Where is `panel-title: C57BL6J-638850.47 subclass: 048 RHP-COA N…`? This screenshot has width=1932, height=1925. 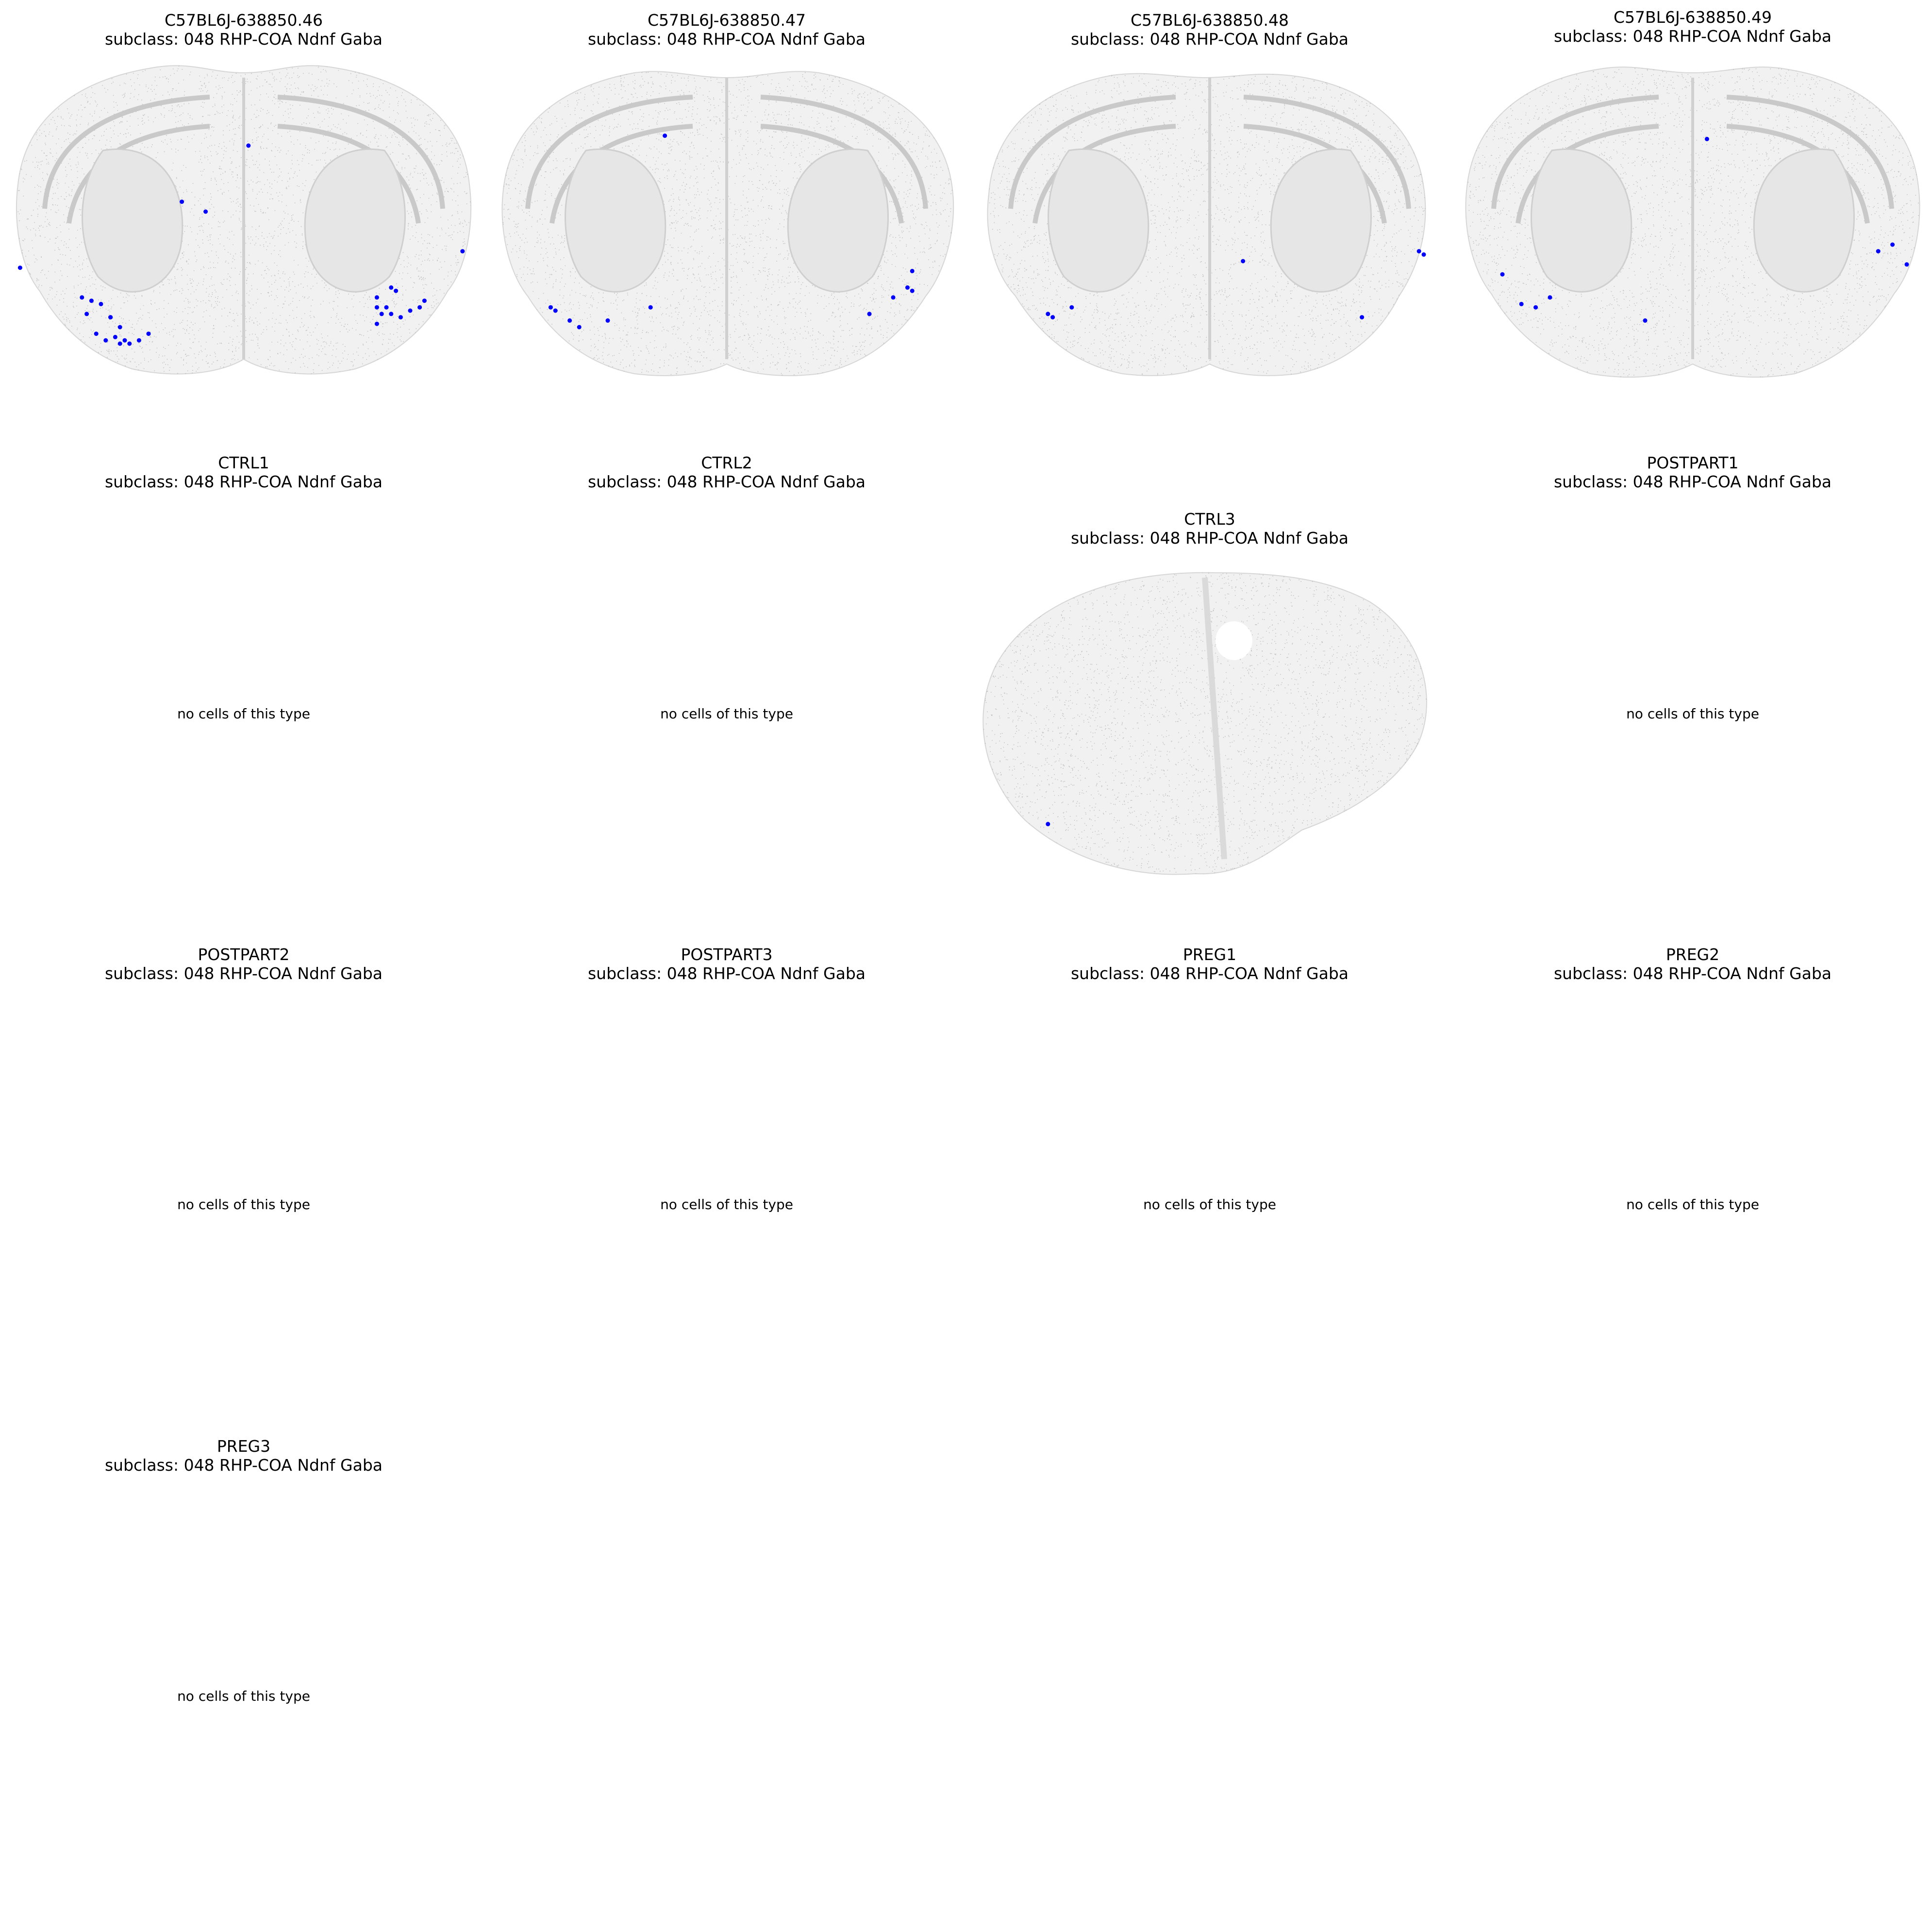
panel-title: C57BL6J-638850.47 subclass: 048 RHP-COA N… is located at coordinates (726, 30).